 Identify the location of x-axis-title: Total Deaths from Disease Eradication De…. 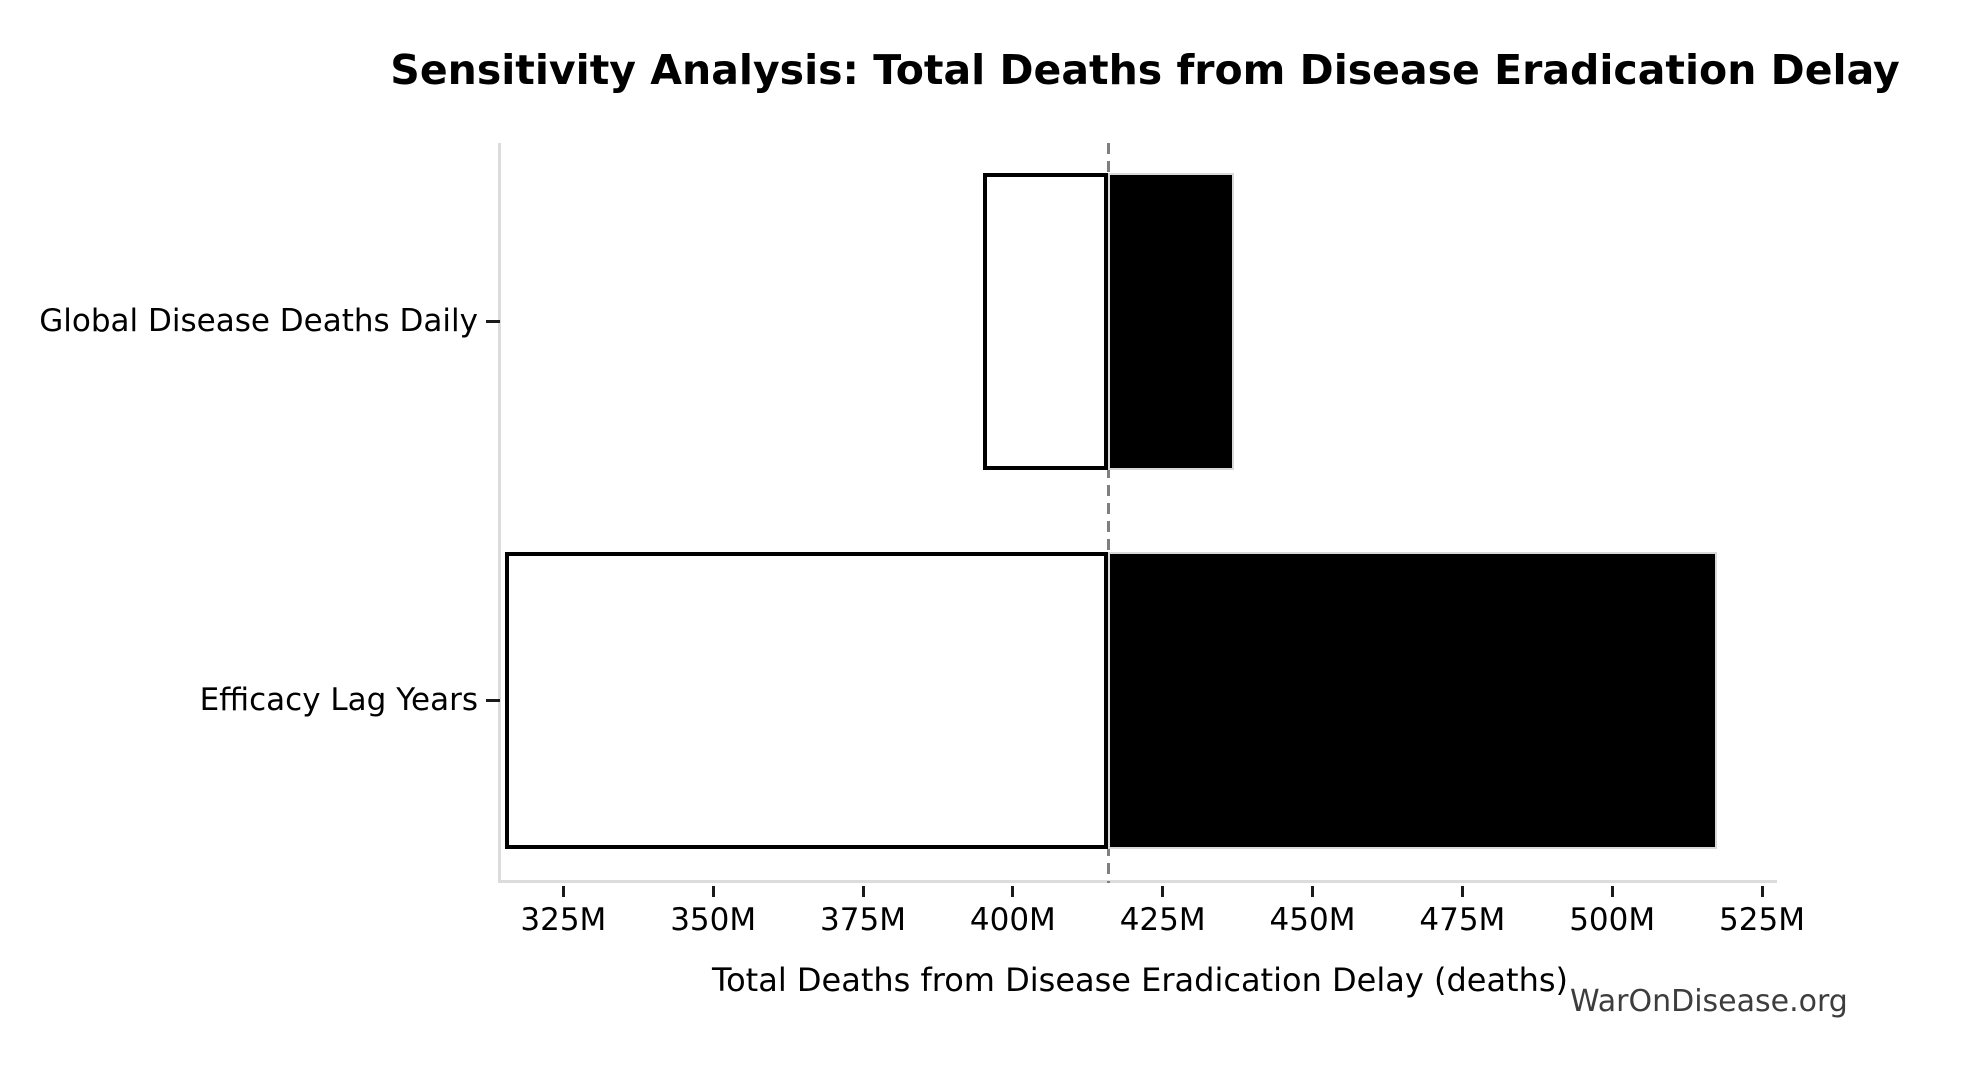
(1140, 980).